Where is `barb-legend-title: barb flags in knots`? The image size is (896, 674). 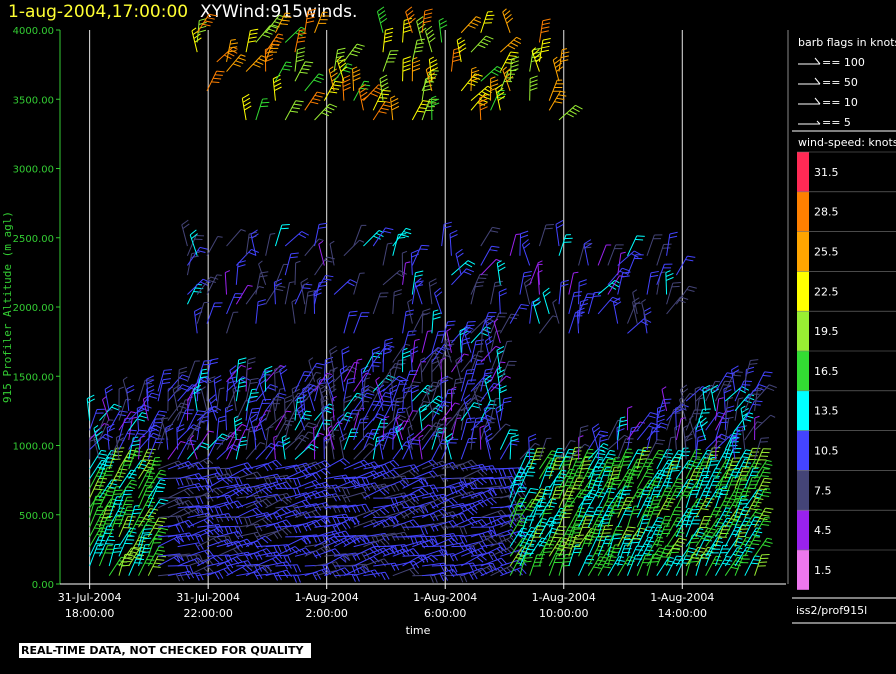
barb-legend-title: barb flags in knots is located at coordinates (847, 42).